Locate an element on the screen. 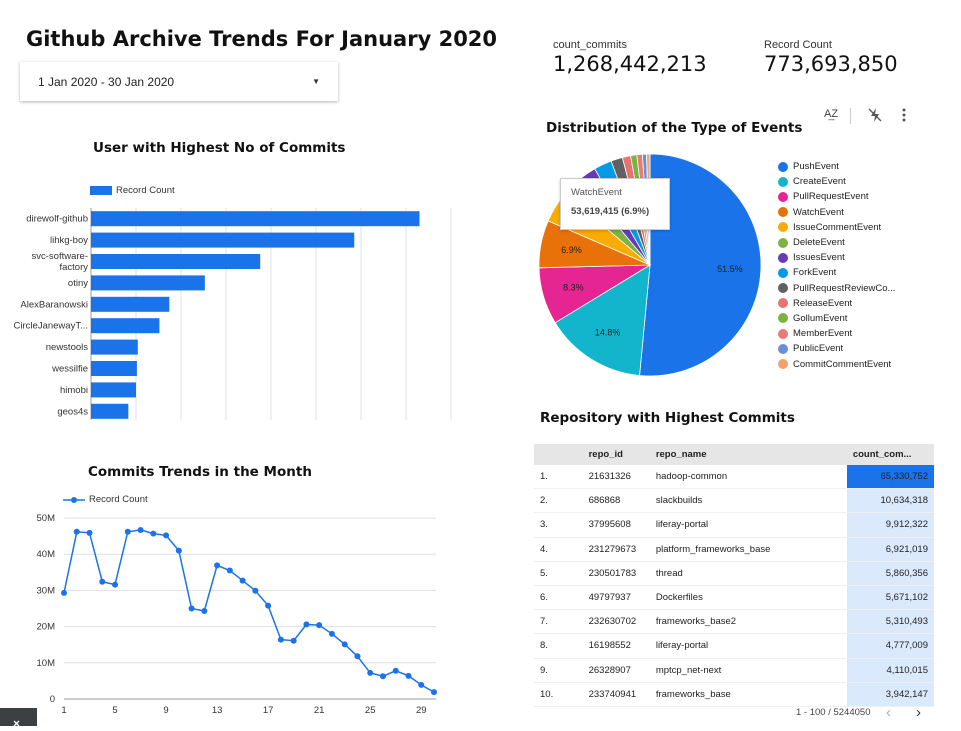 Image resolution: width=961 pixels, height=731 pixels. prev-page-icon: ‹ is located at coordinates (888, 712).